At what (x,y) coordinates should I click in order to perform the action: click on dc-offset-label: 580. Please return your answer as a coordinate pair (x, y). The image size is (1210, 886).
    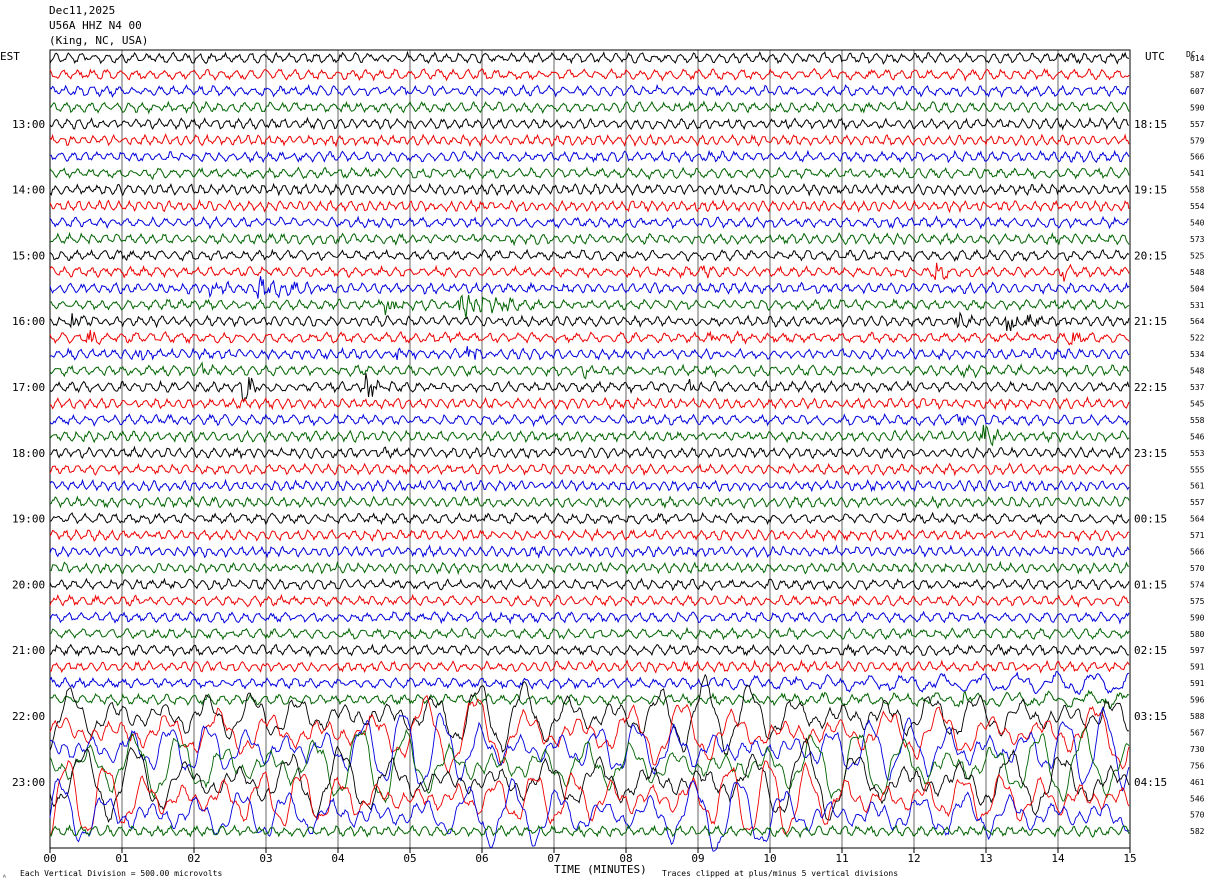
    Looking at the image, I should click on (1197, 634).